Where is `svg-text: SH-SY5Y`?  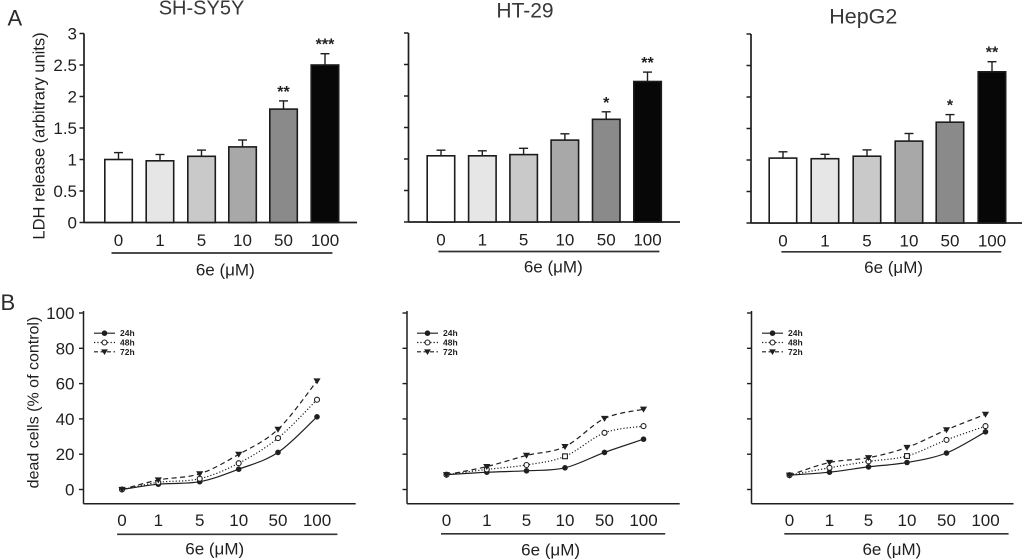 svg-text: SH-SY5Y is located at coordinates (202, 10).